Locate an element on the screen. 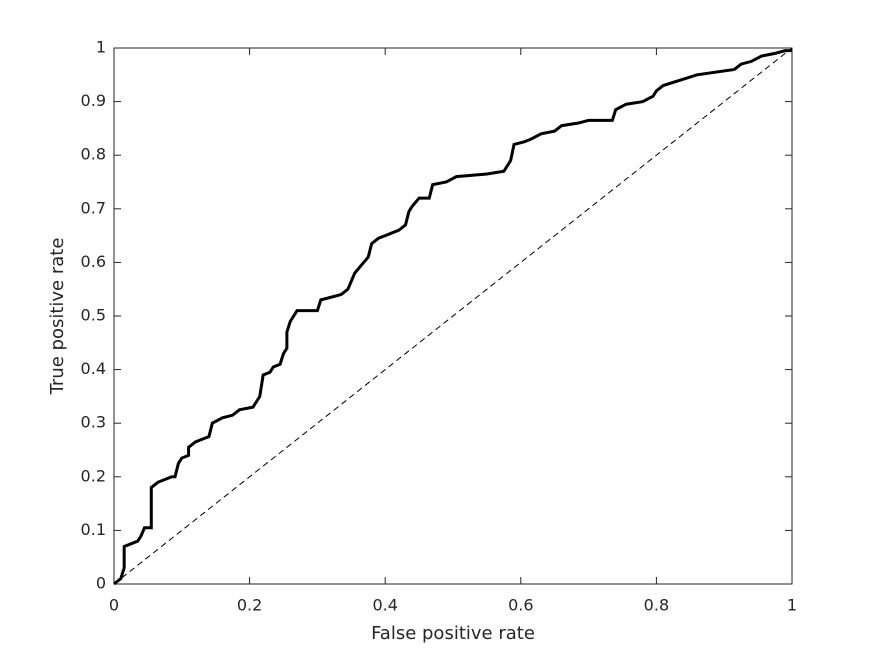 This screenshot has height=656, width=875. y-tick-label: 0.3 is located at coordinates (93, 422).